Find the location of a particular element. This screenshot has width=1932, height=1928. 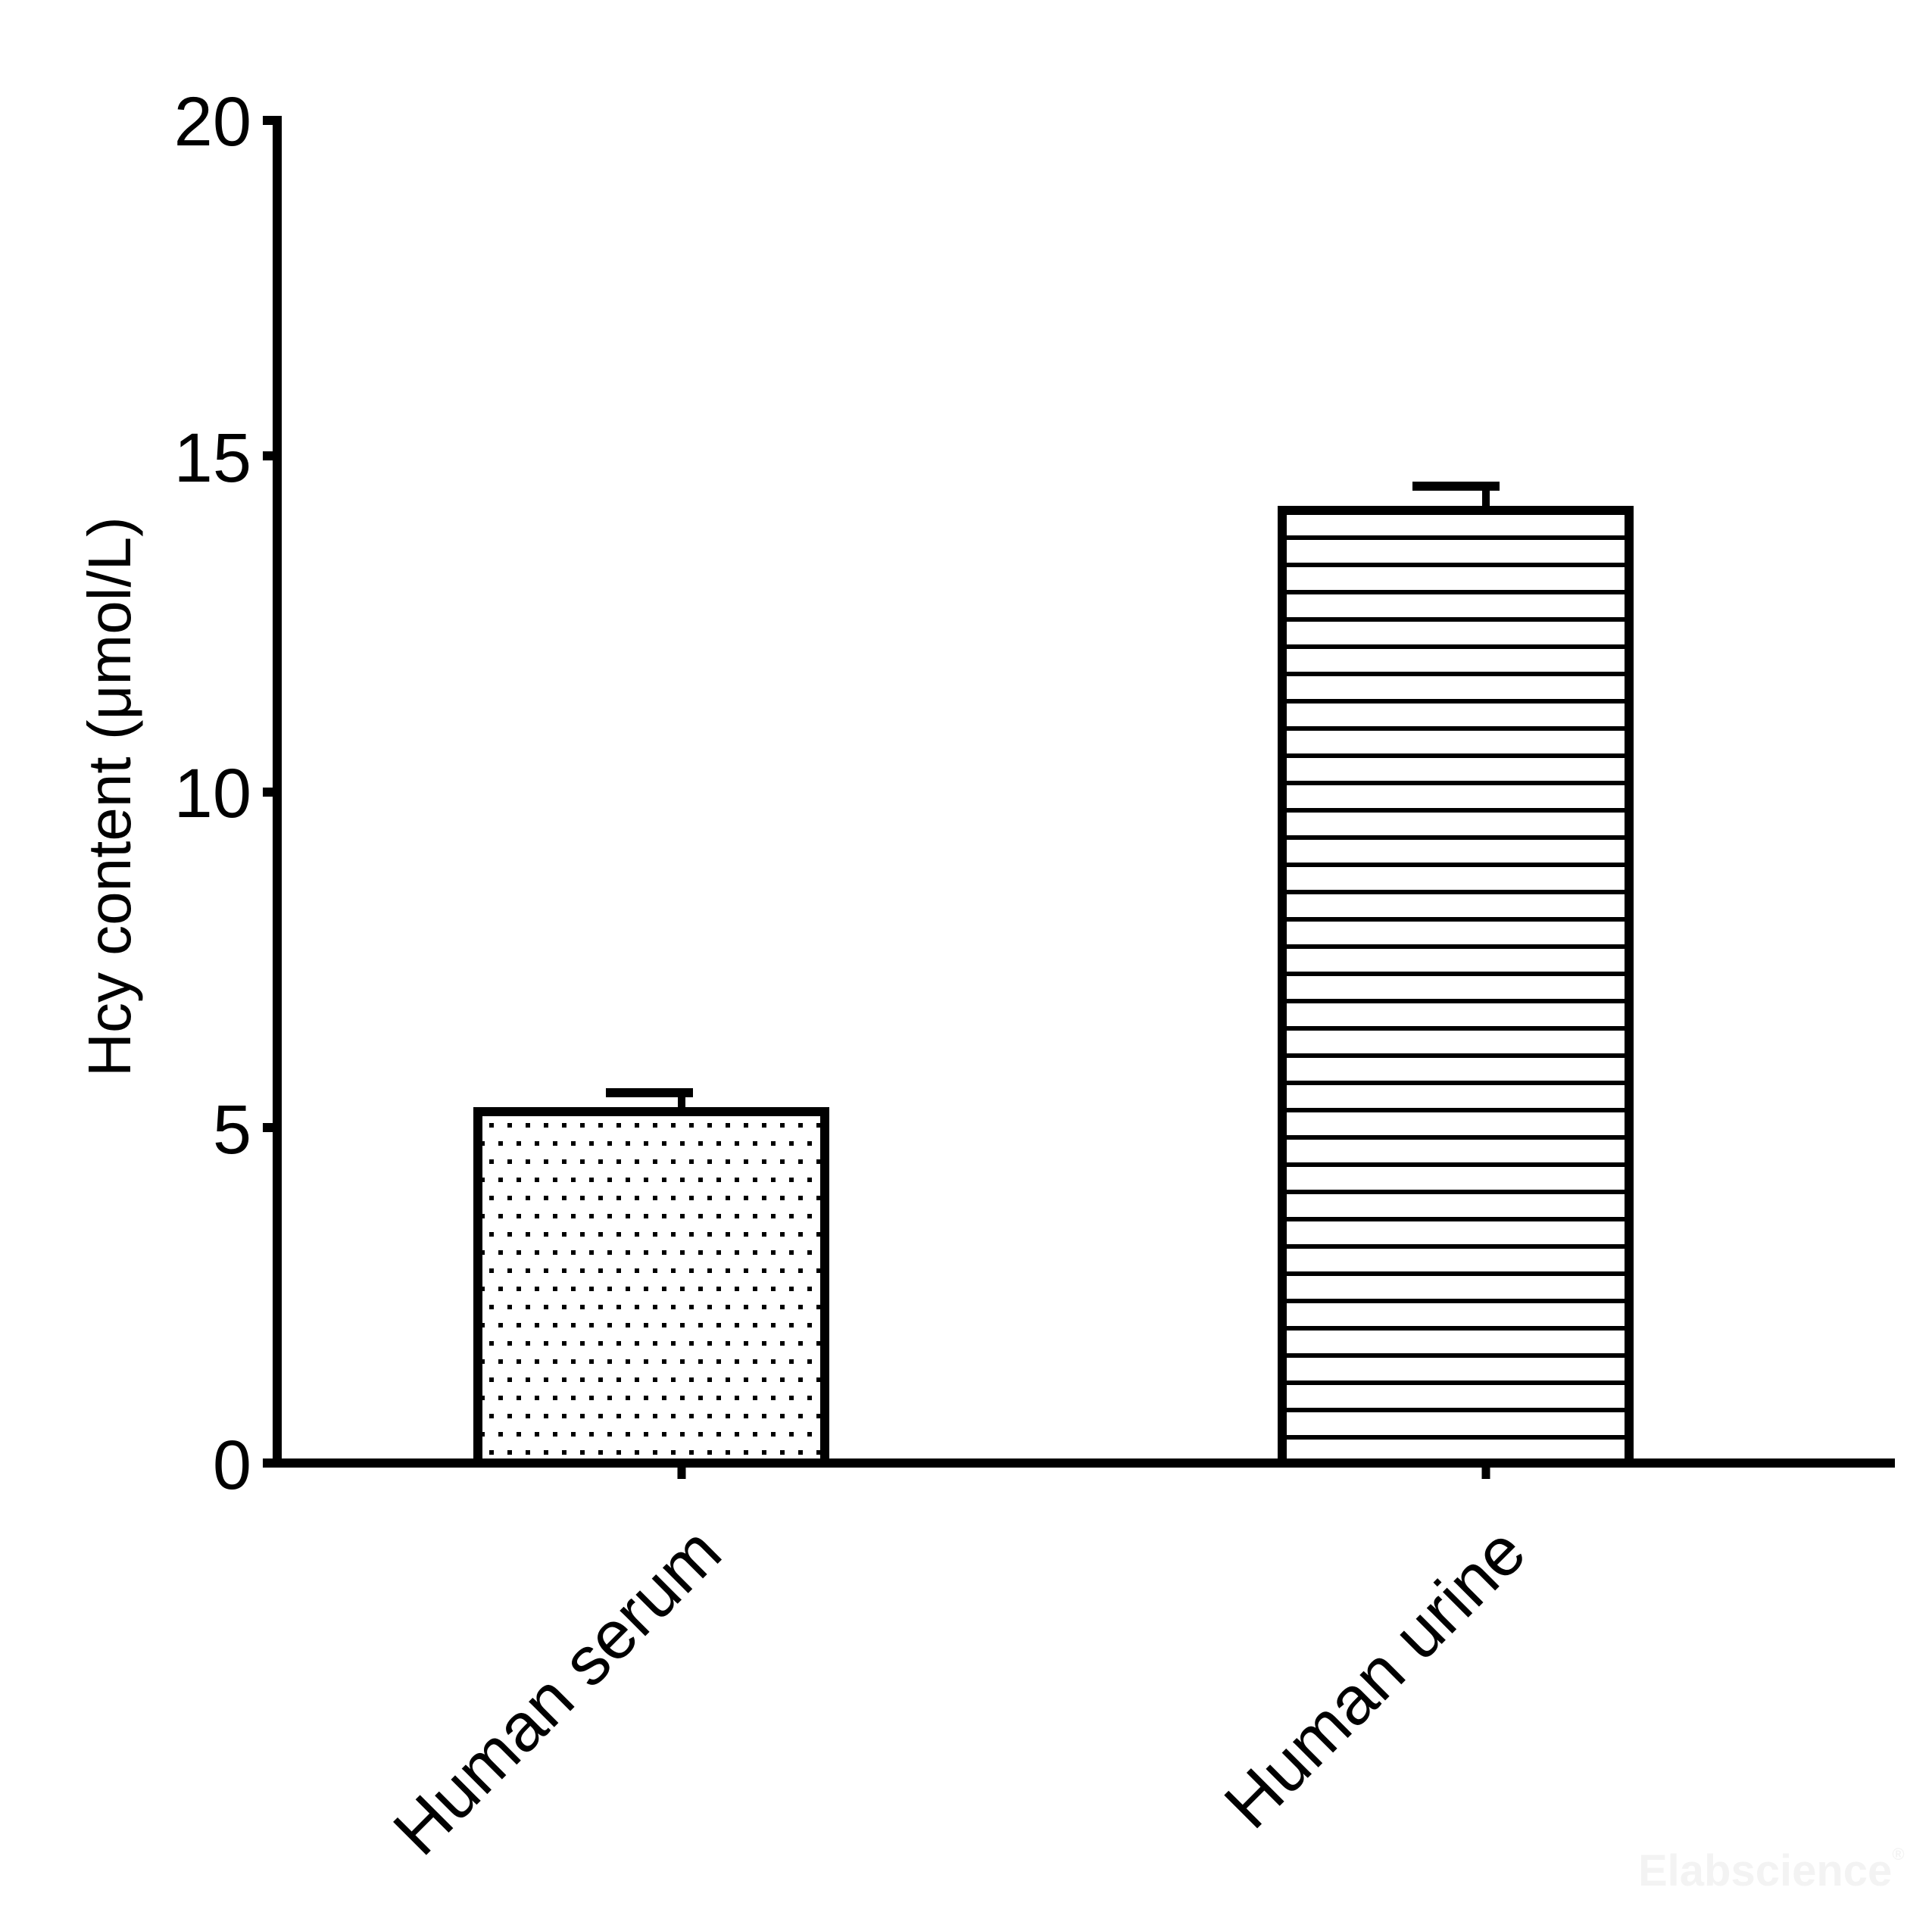

y-tick-label: 20 is located at coordinates (212, 122).